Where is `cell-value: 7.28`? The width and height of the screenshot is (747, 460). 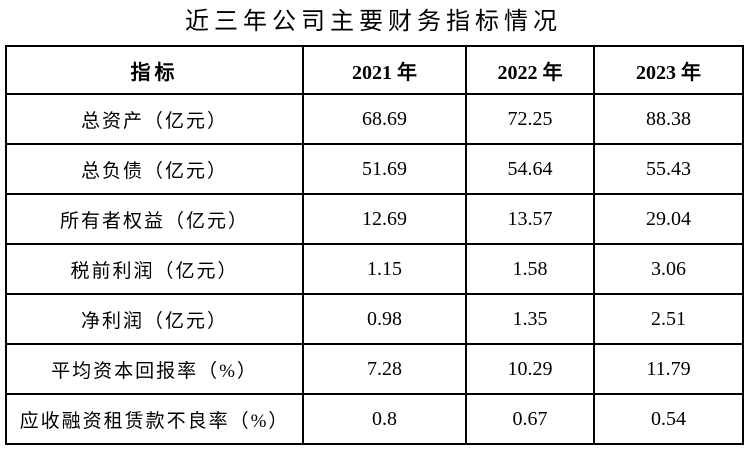 cell-value: 7.28 is located at coordinates (384, 369).